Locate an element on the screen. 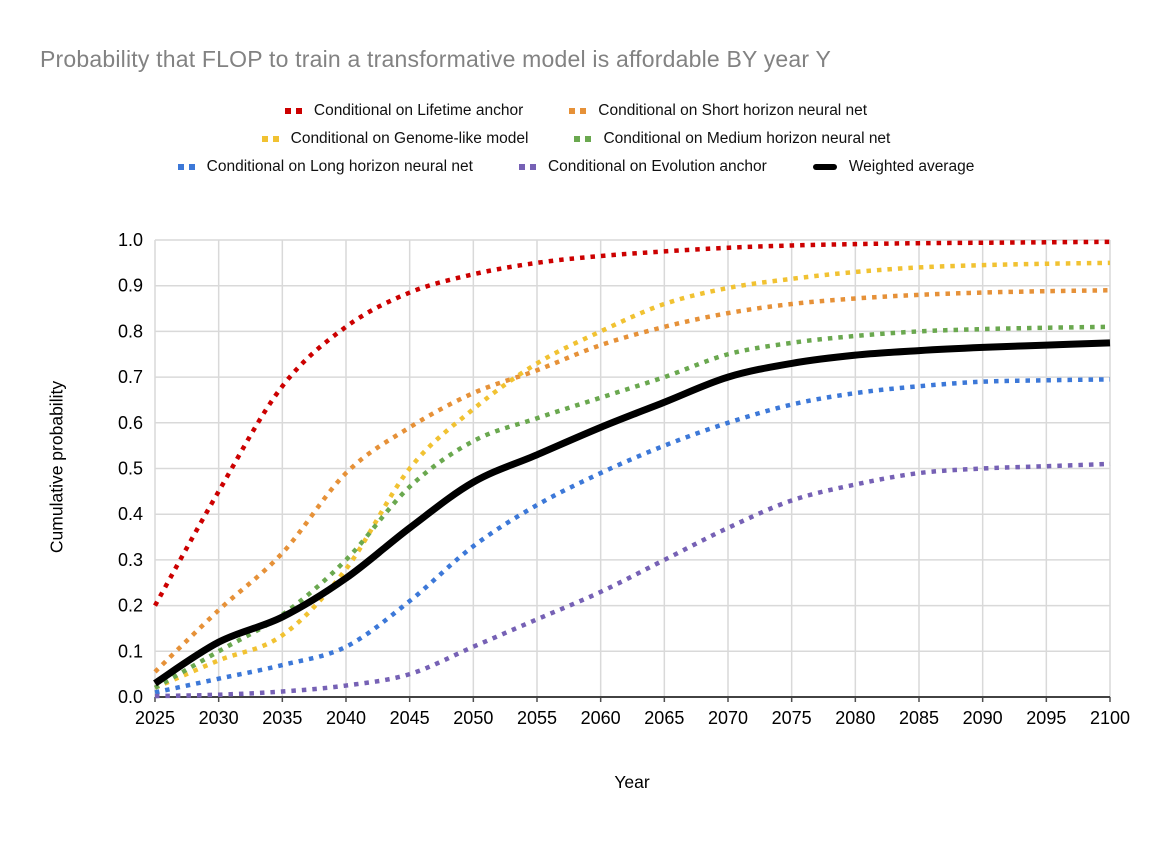 Image resolution: width=1152 pixels, height=842 pixels. legend-label: Conditional on Evolution anchor is located at coordinates (657, 166).